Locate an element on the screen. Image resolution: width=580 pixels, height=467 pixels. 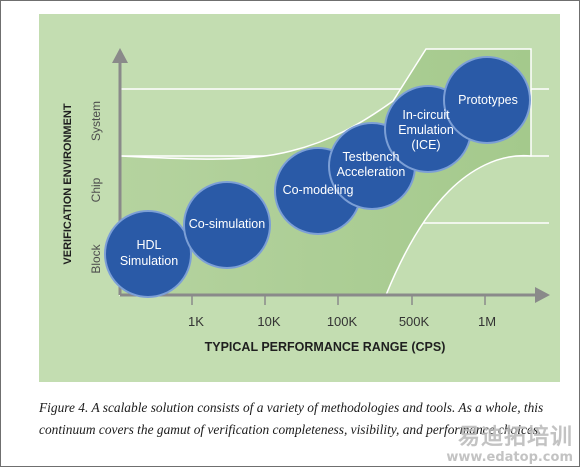
label-ice-line3: (ICE) is located at coordinates (425, 145).